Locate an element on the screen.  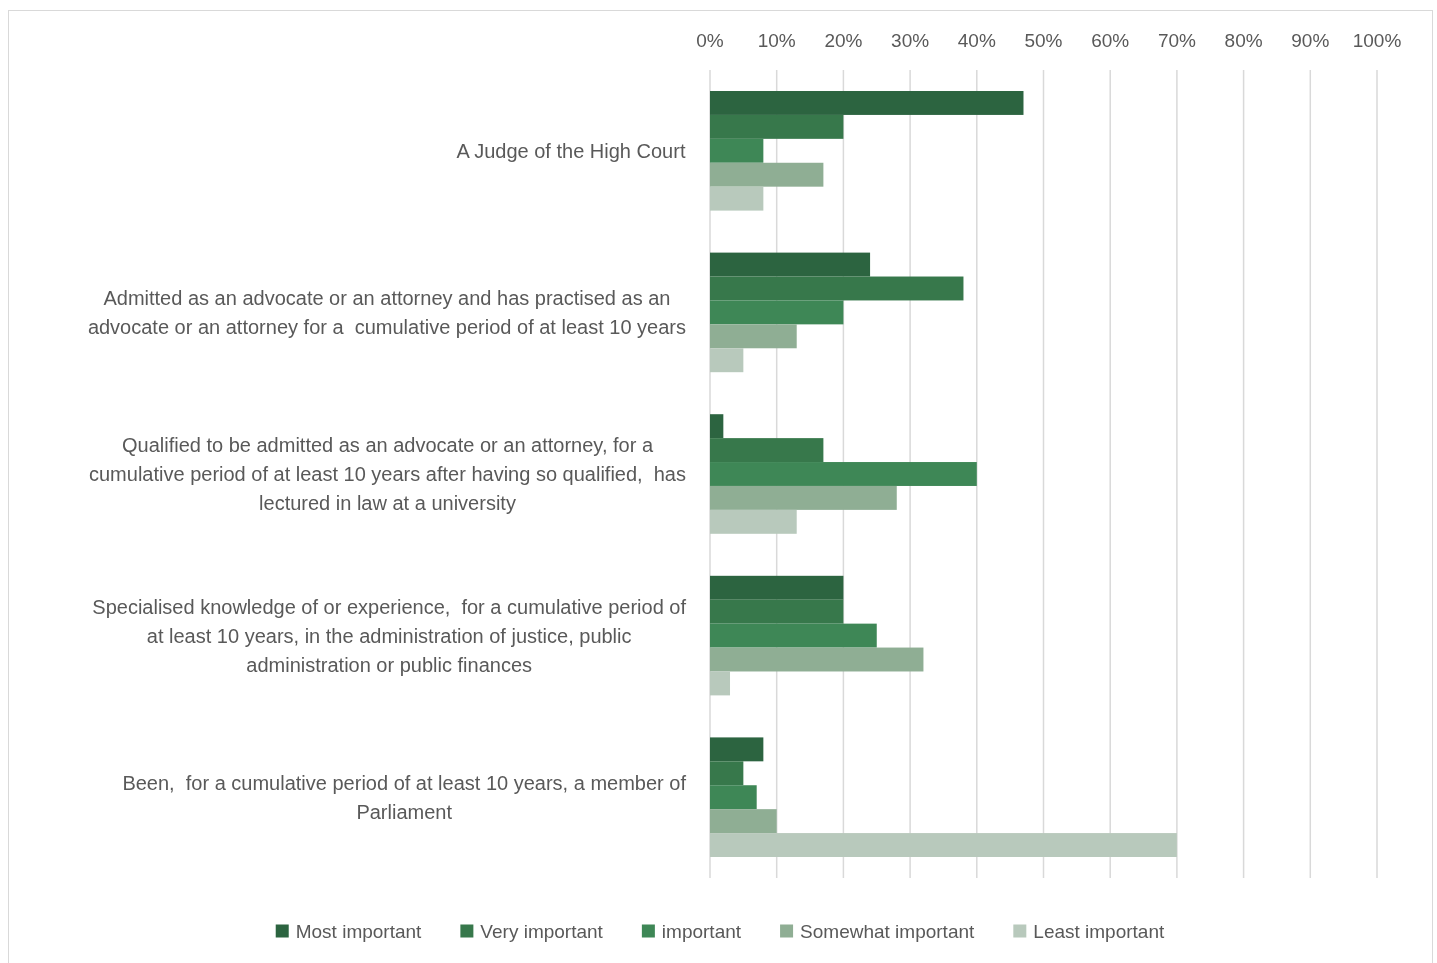
x-tick-label: 30% is located at coordinates (910, 40).